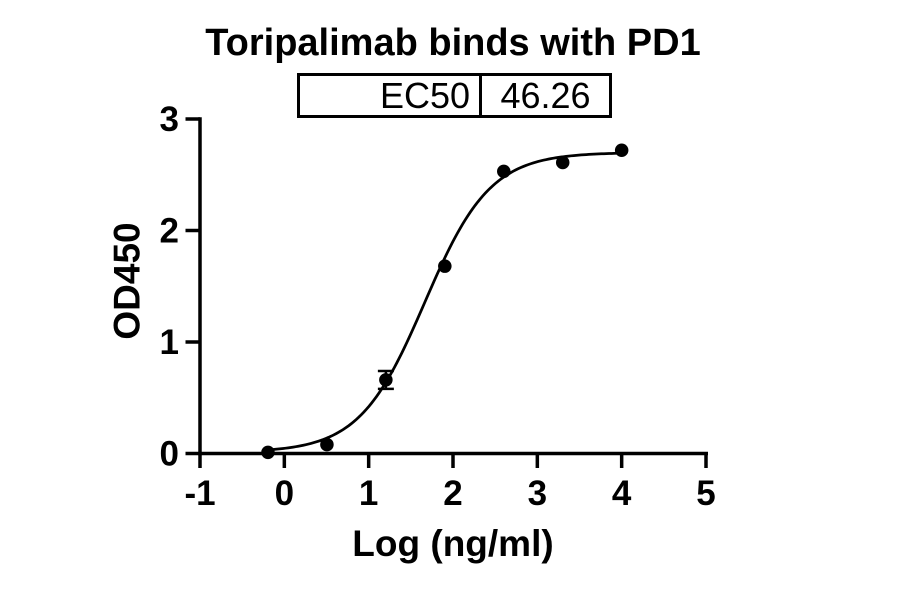 The image size is (900, 594). I want to click on ec50-table: EC50 46.26, so click(454, 95).